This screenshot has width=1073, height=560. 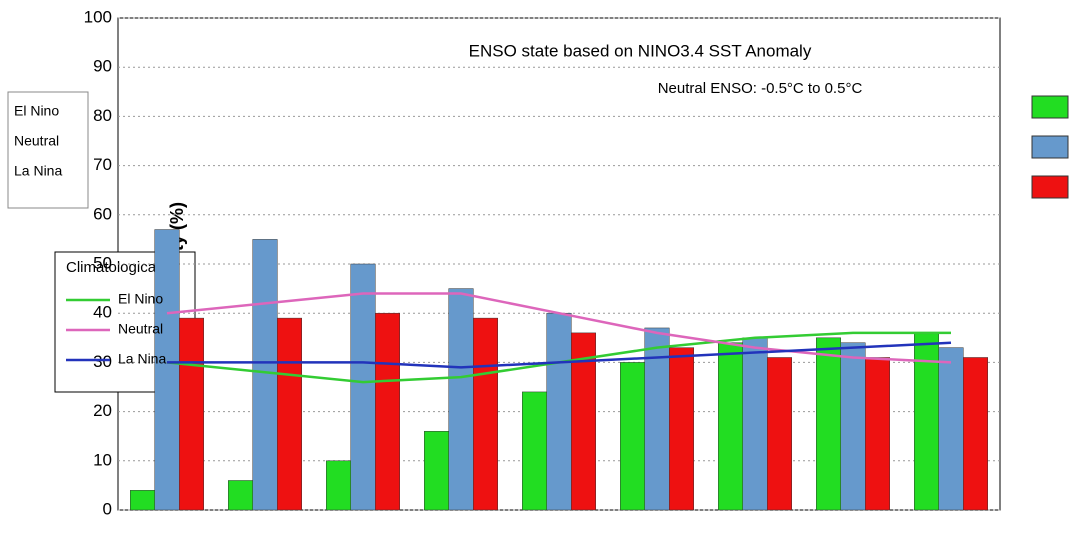 What do you see at coordinates (102, 361) in the screenshot?
I see `y-tick-label: 30` at bounding box center [102, 361].